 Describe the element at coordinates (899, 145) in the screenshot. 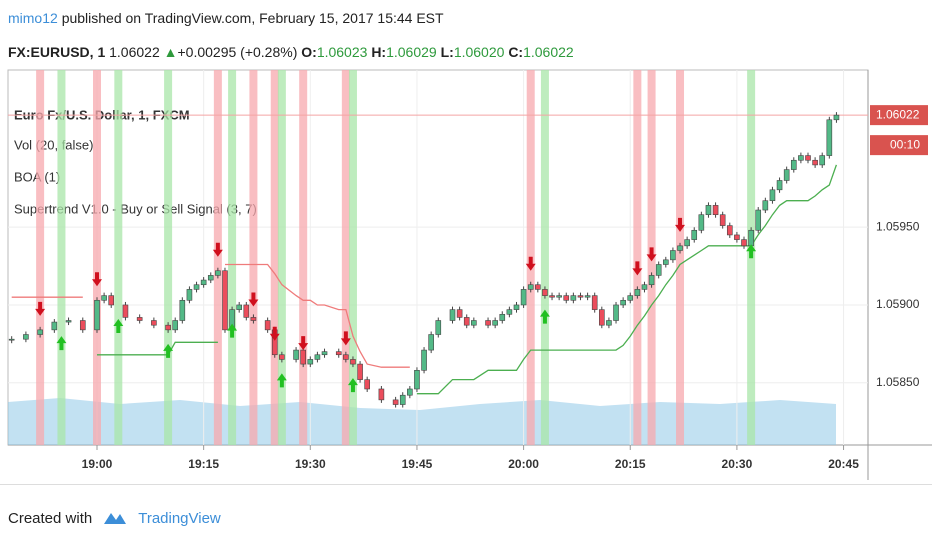

I see `countdown-tag` at that location.